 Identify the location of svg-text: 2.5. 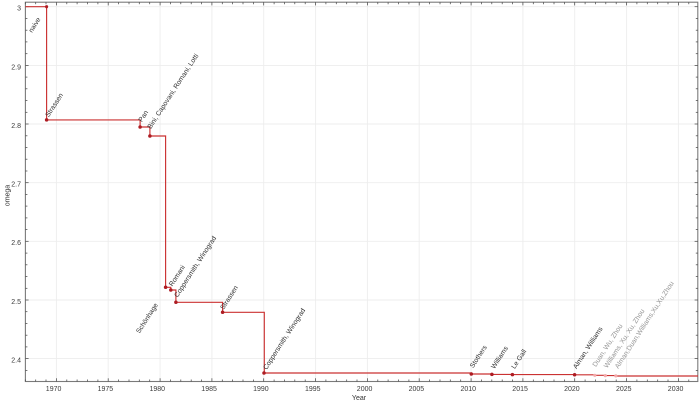
(16, 302).